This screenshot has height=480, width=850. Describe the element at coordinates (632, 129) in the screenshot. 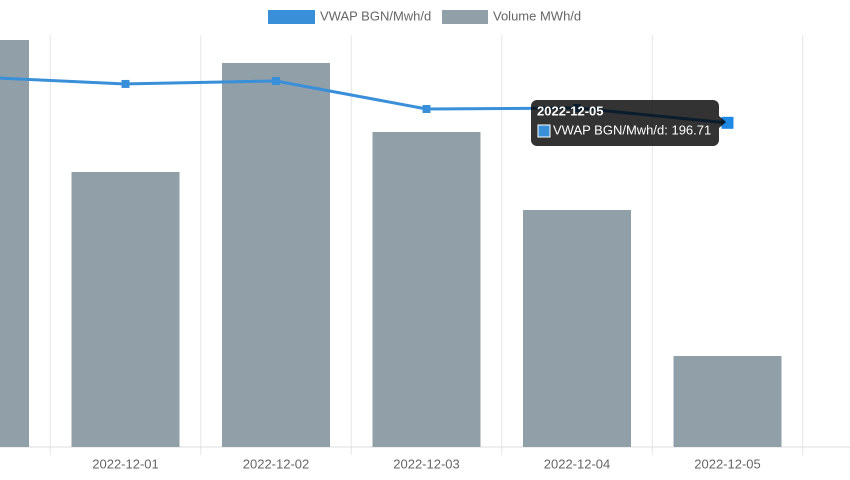

I see `tooltip-label: VWAP BGN/Mwh/d: 196.71` at that location.